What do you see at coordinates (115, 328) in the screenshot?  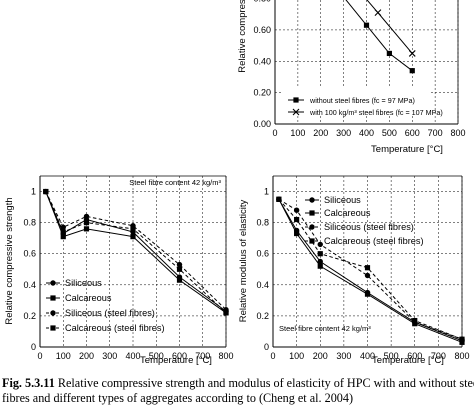 I see `legend-label: Calcareous (steel fibres)` at bounding box center [115, 328].